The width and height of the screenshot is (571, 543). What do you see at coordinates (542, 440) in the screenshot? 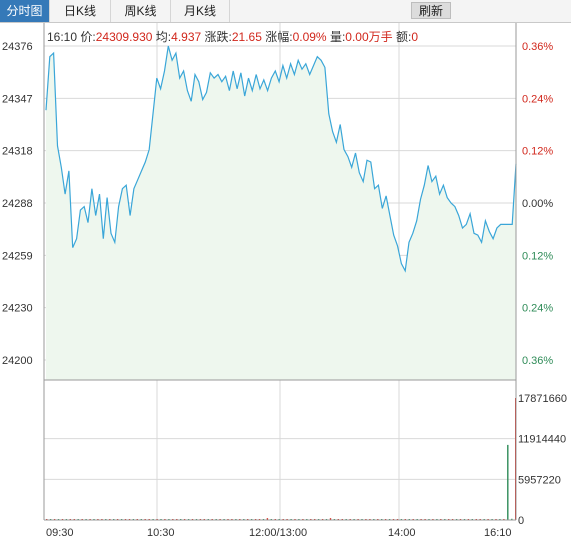
I see `volume-y-tick: 11914440` at bounding box center [542, 440].